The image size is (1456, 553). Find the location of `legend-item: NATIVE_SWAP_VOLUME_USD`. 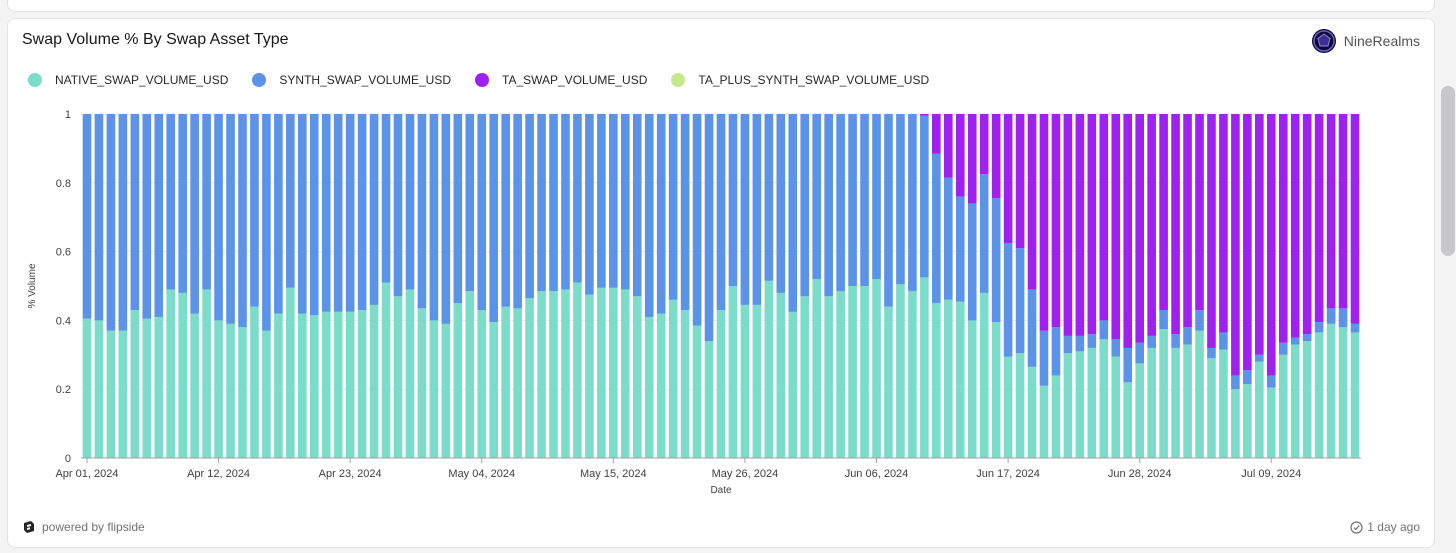

legend-item: NATIVE_SWAP_VOLUME_USD is located at coordinates (128, 80).